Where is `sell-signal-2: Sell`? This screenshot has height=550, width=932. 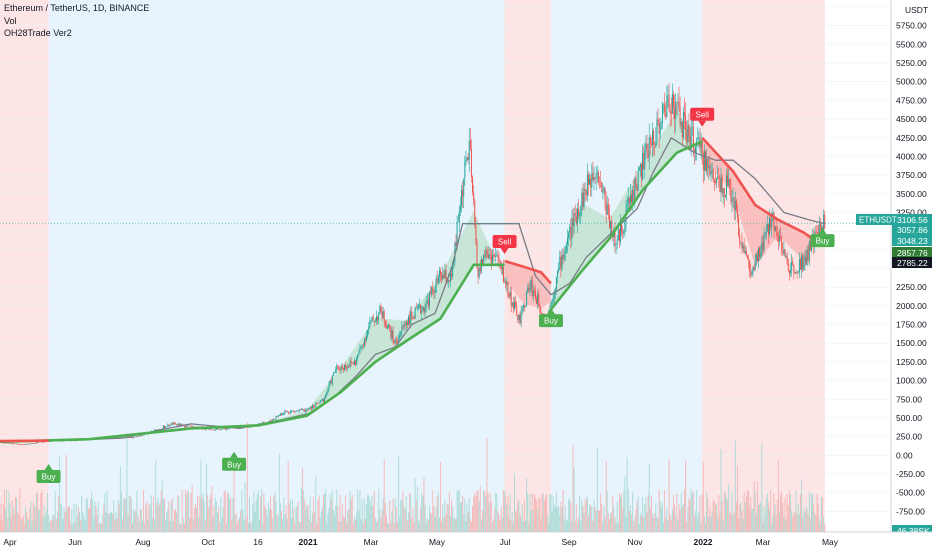 sell-signal-2: Sell is located at coordinates (504, 244).